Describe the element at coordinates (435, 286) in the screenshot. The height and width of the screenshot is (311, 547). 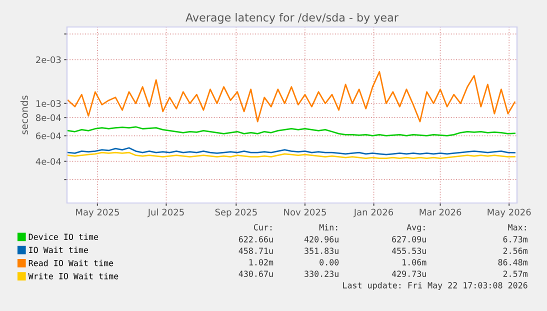
I see `text: Last update: Fri May 22 17:03:08 2026` at that location.